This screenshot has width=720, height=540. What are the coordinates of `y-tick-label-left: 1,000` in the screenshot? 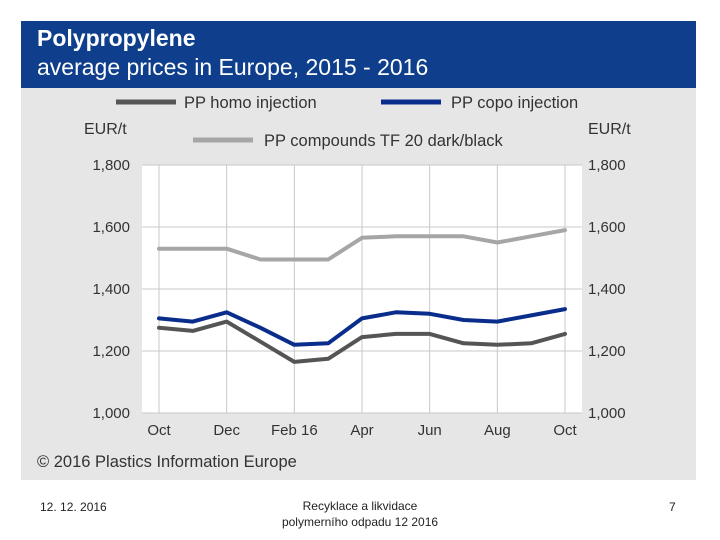 It's located at (111, 413).